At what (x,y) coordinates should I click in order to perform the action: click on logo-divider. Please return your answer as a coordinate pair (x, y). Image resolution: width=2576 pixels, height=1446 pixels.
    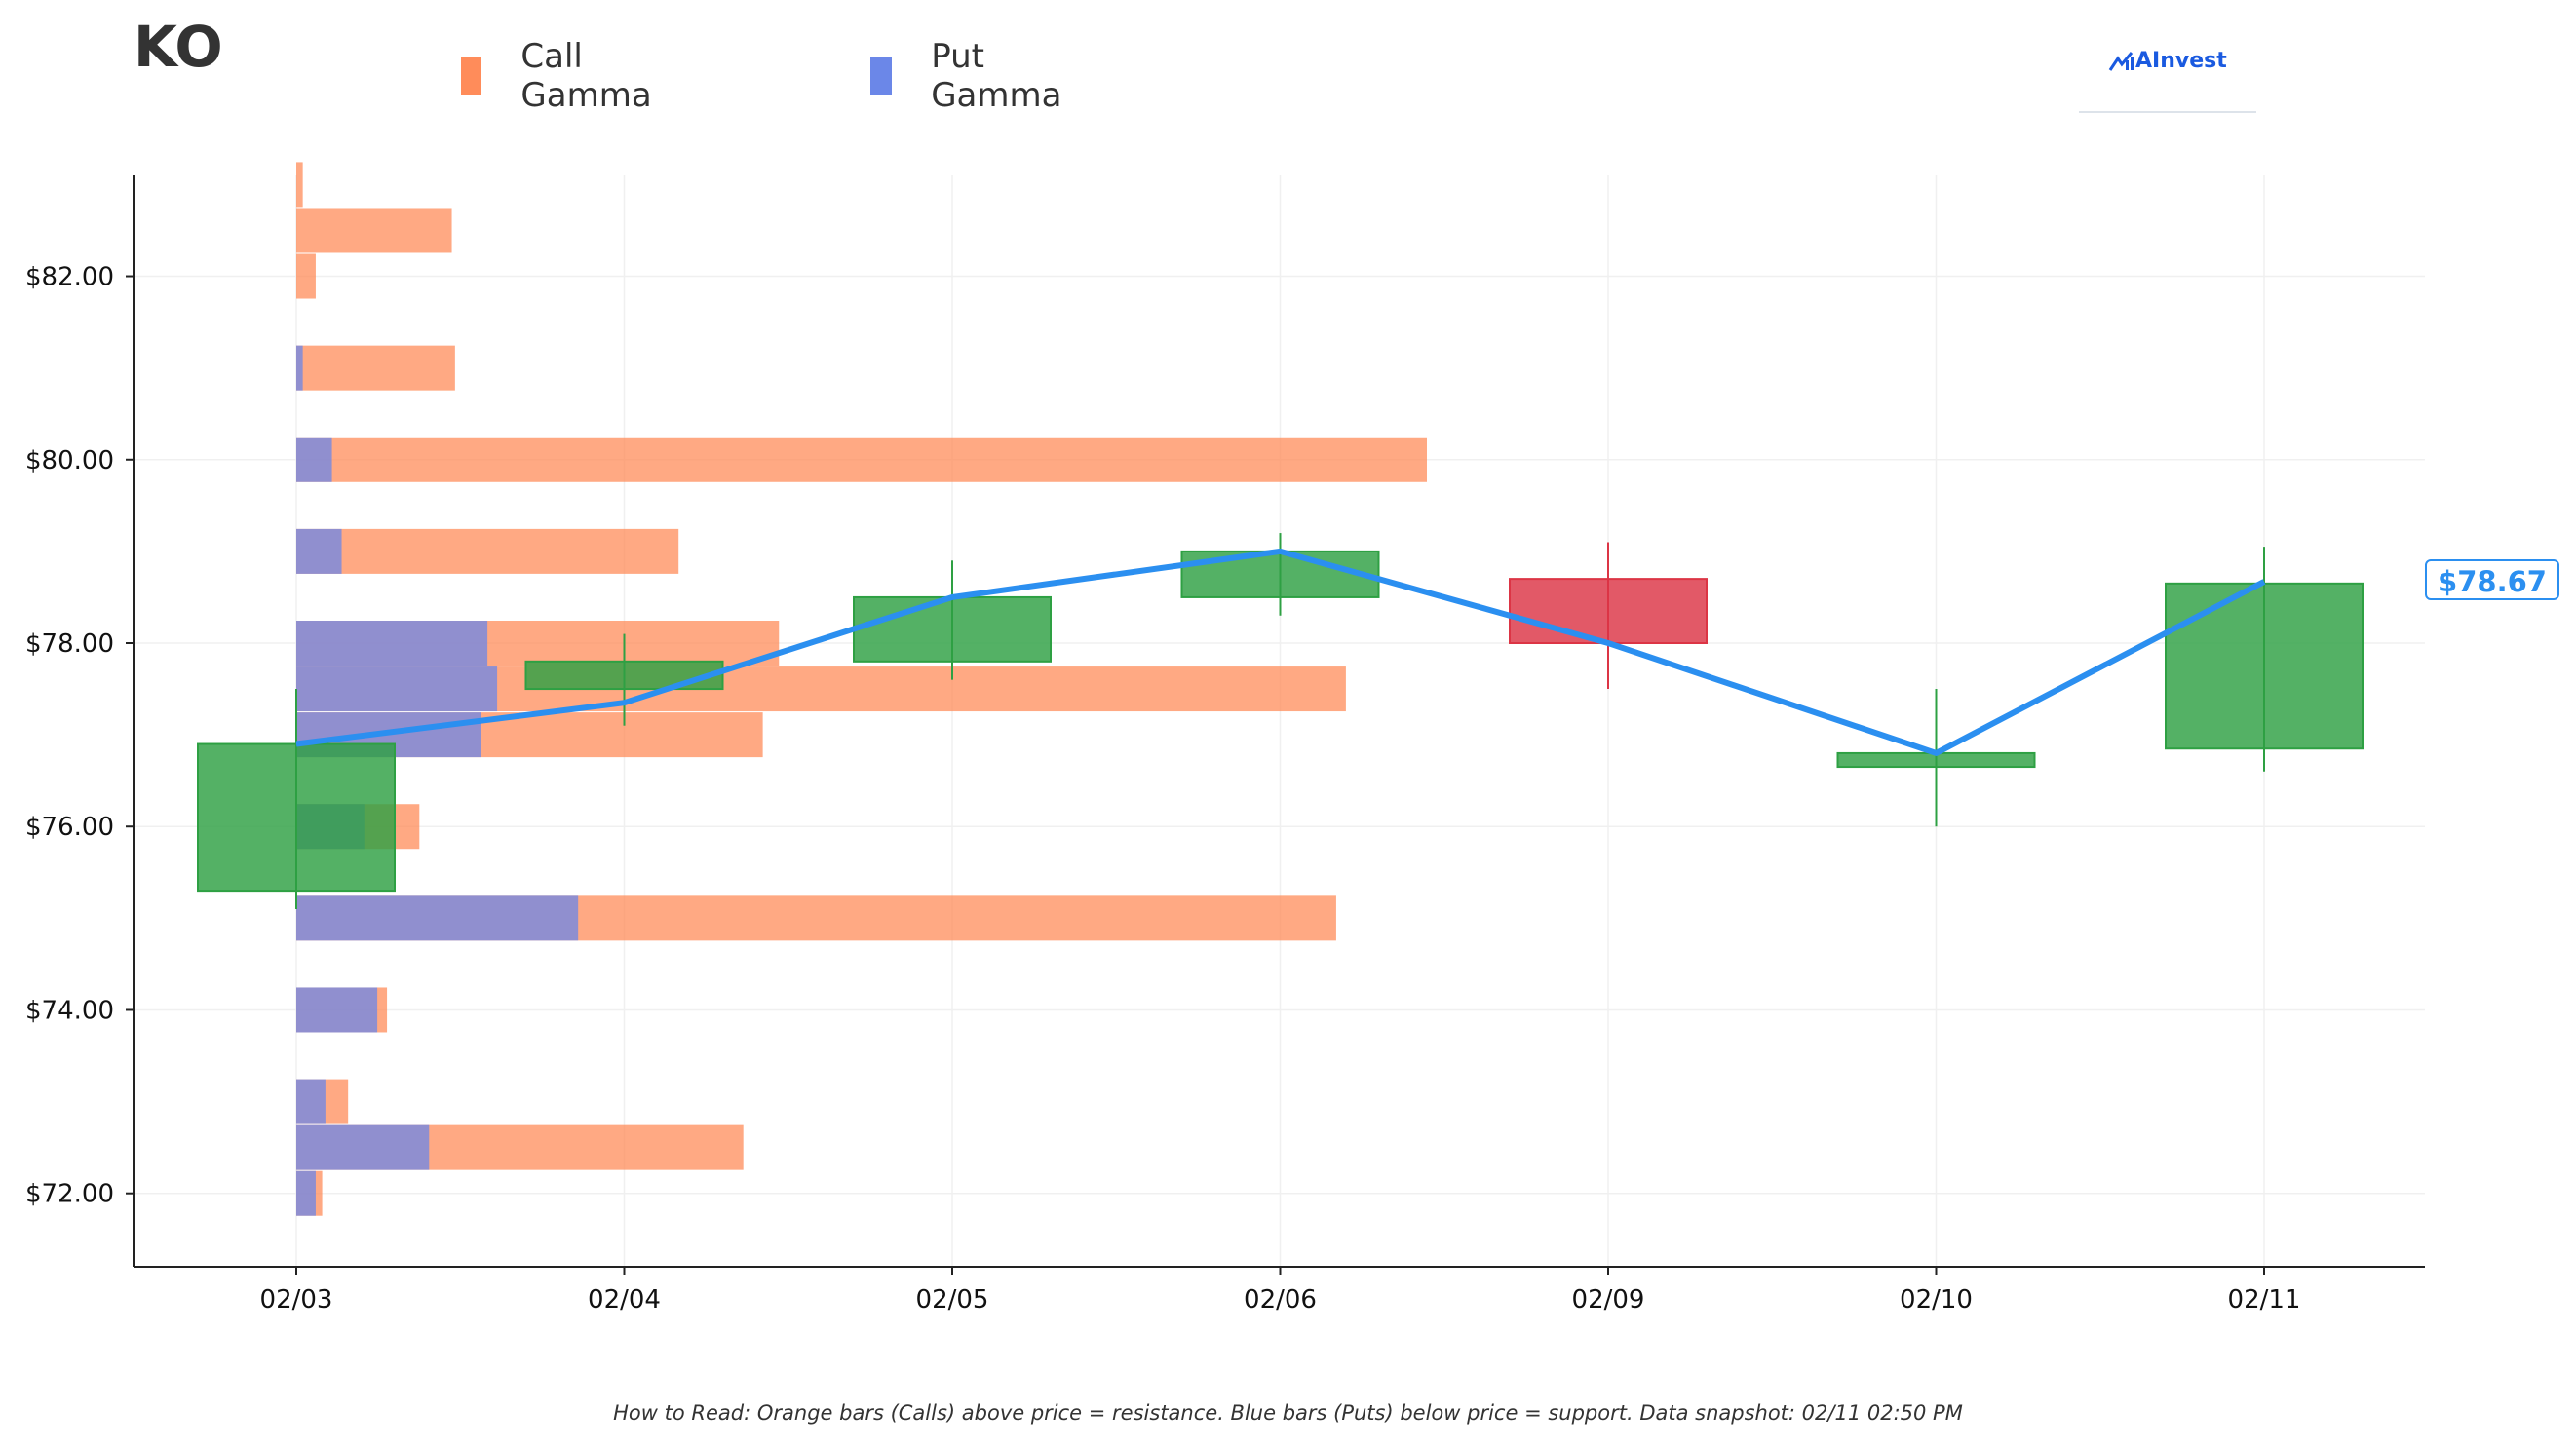
    Looking at the image, I should click on (2167, 112).